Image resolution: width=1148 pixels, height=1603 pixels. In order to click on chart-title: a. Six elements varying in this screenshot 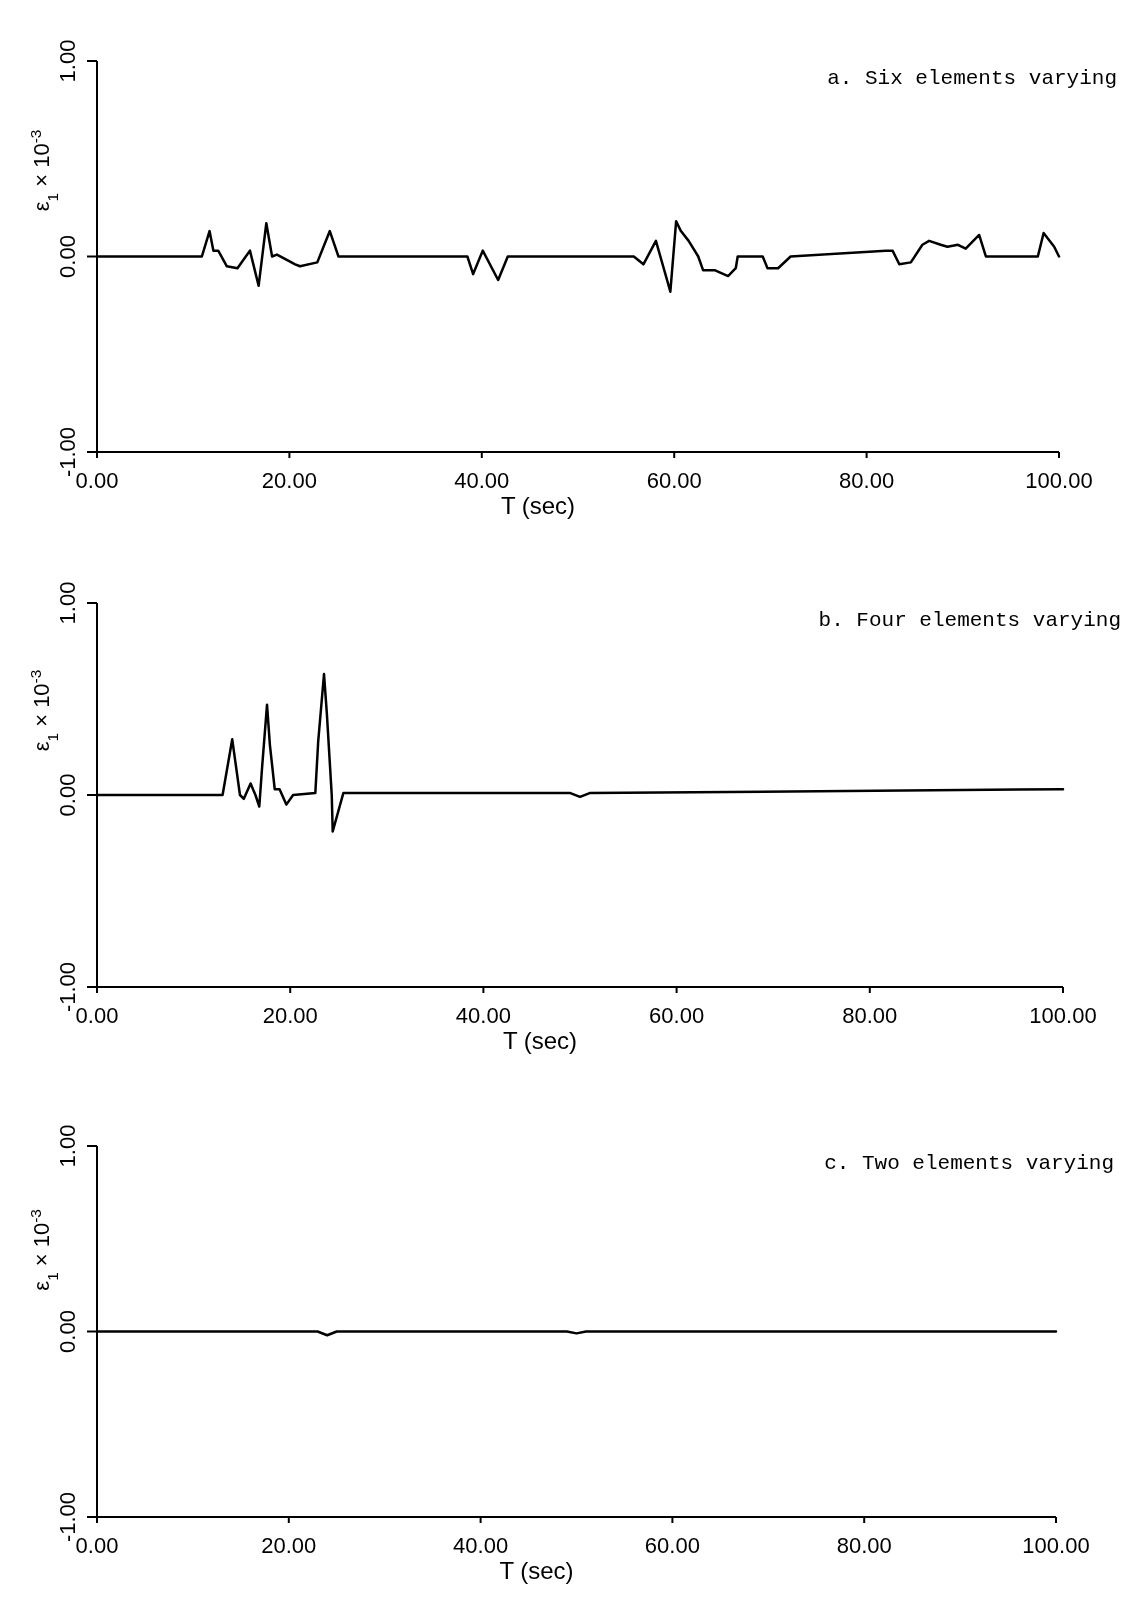, I will do `click(972, 78)`.